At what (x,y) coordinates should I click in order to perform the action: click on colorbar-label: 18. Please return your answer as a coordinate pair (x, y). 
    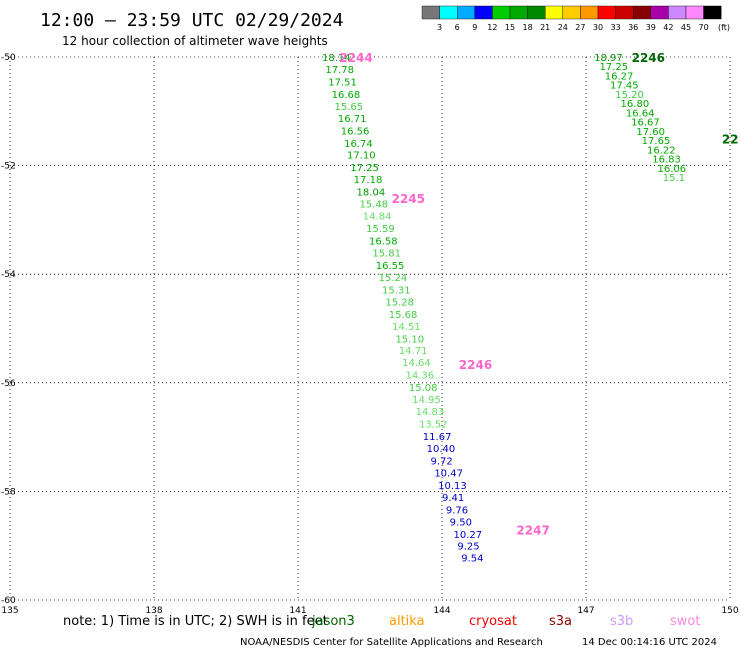
    Looking at the image, I should click on (528, 27).